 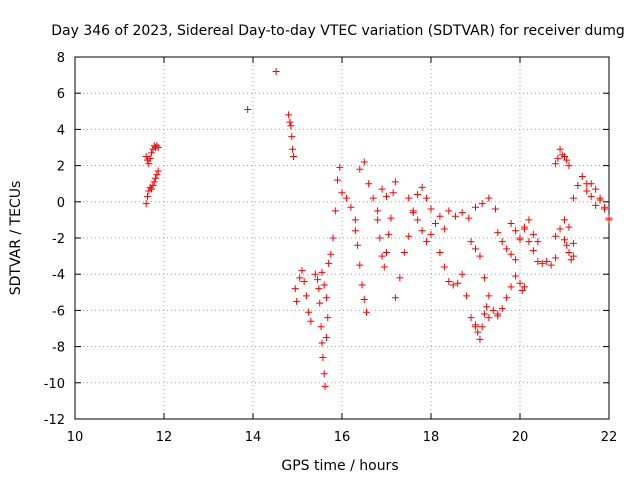 I want to click on series-arc-20.8-21.2, so click(x=564, y=231).